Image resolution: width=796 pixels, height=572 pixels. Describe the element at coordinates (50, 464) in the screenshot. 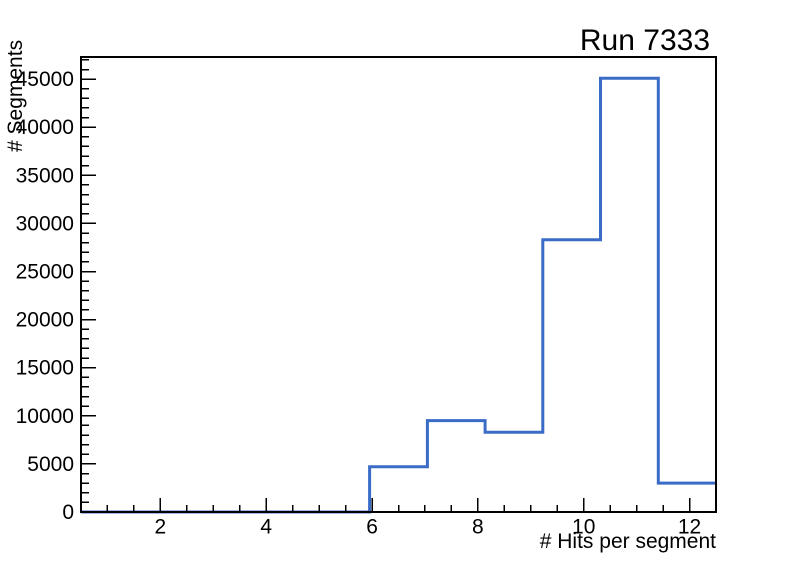

I see `y-tick-label: 5000` at that location.